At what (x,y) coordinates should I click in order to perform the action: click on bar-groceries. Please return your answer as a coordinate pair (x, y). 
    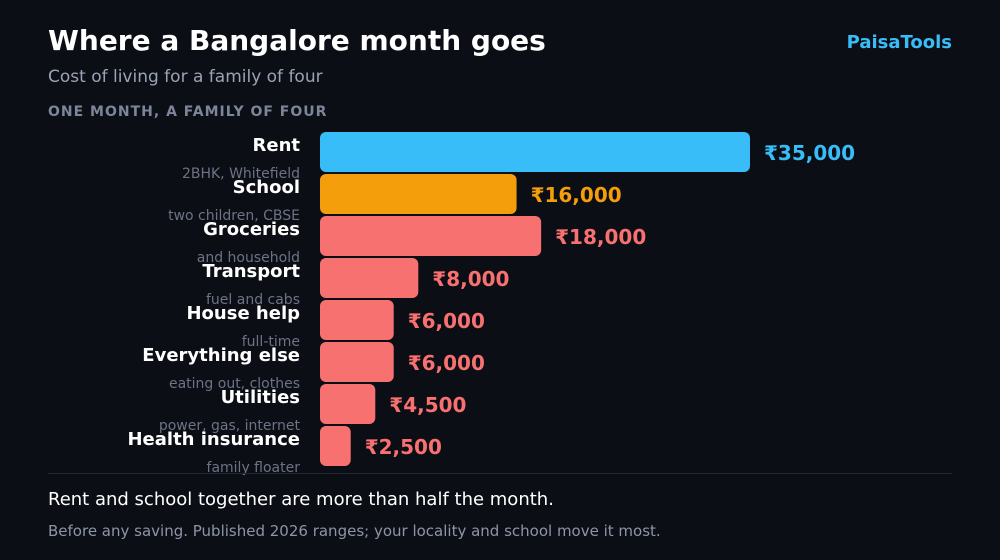
    Looking at the image, I should click on (431, 236).